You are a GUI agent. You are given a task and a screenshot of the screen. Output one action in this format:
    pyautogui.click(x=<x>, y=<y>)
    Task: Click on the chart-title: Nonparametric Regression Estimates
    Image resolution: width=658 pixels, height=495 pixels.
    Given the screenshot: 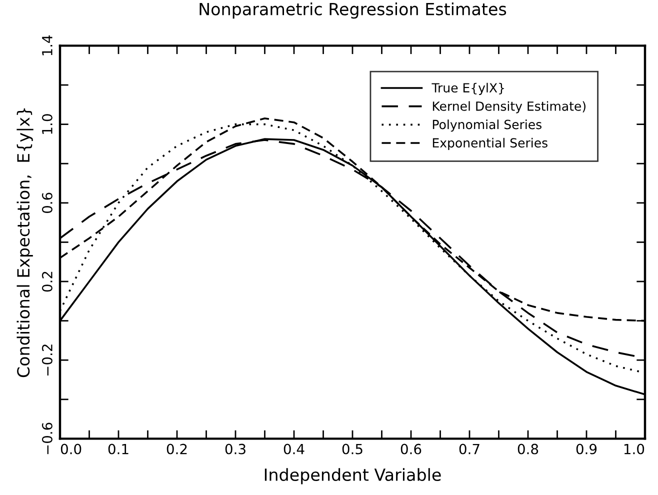 What is the action you would take?
    pyautogui.click(x=353, y=10)
    